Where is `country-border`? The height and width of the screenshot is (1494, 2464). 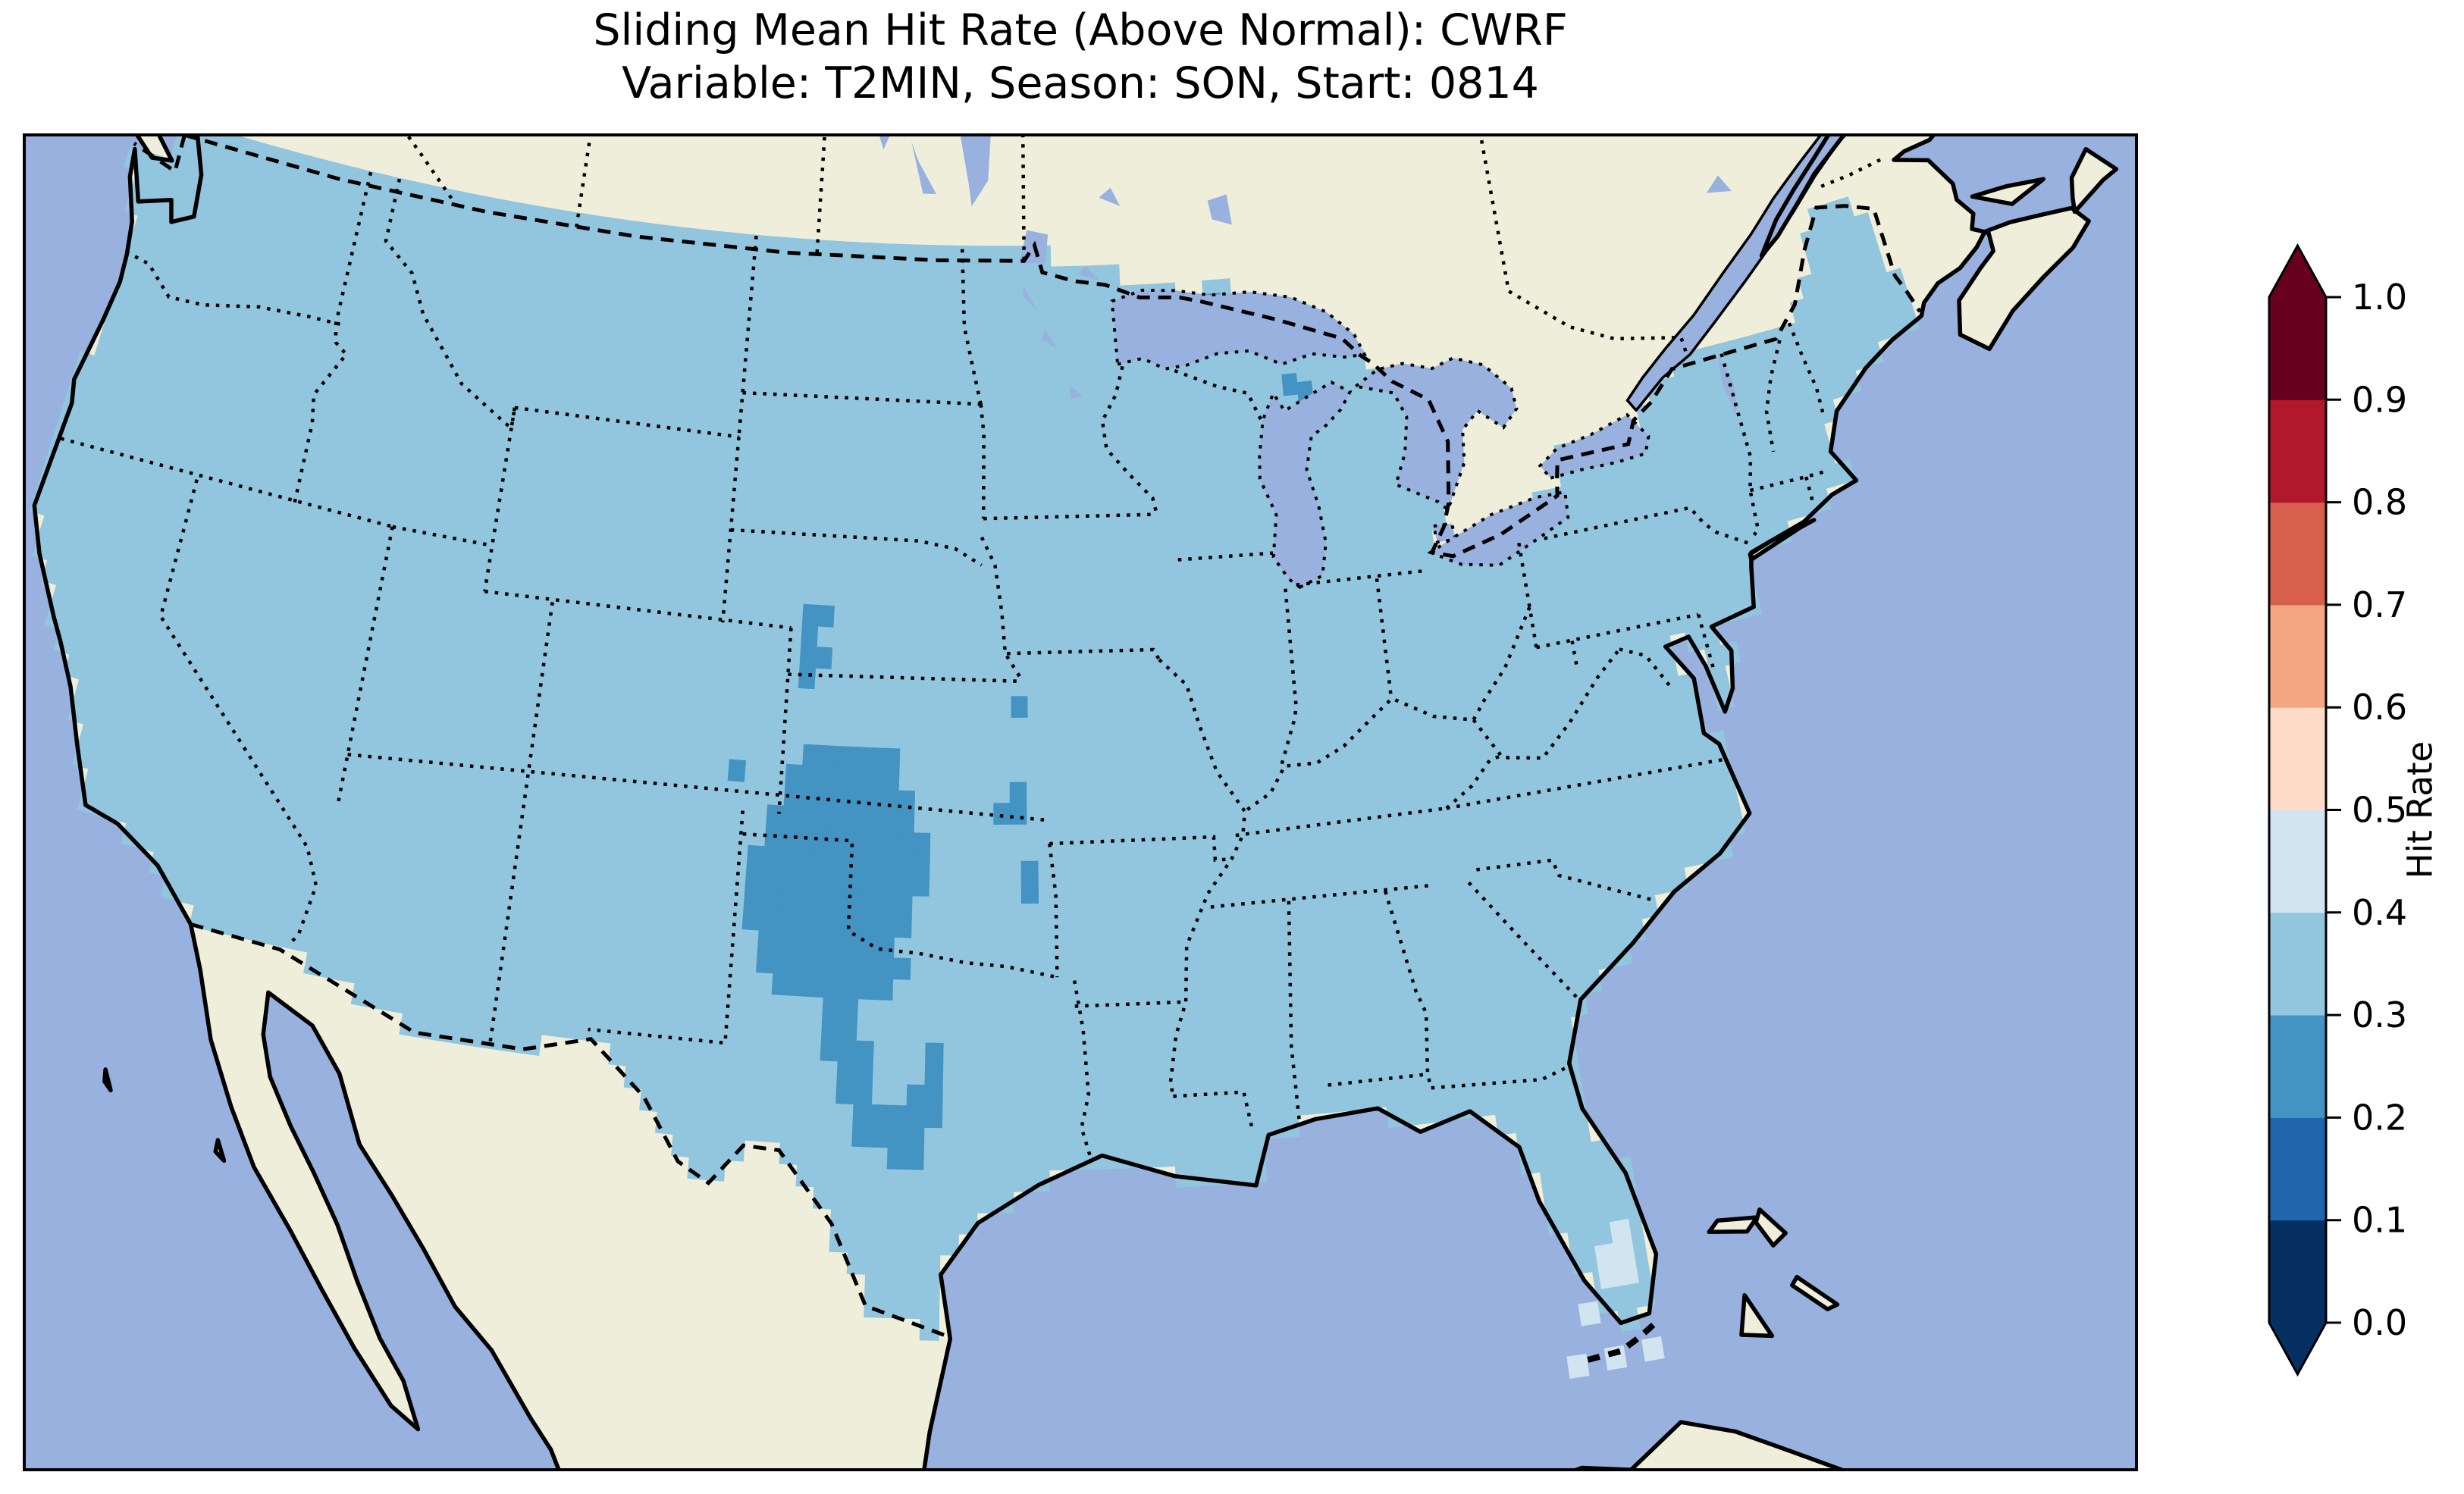
country-border is located at coordinates (570, 1130).